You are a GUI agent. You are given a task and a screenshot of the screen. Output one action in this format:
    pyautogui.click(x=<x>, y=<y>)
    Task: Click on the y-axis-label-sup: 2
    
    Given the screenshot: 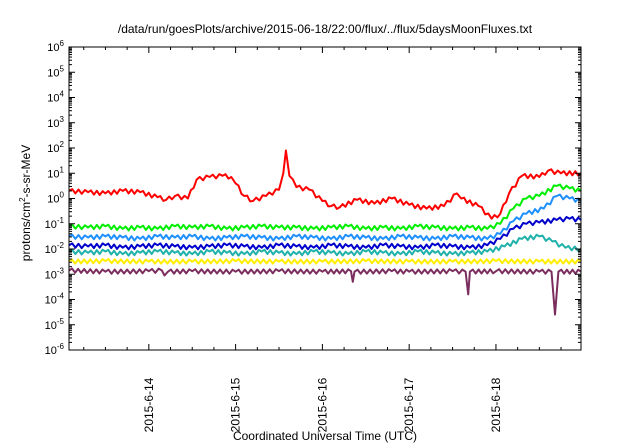 What is the action you would take?
    pyautogui.click(x=22, y=199)
    